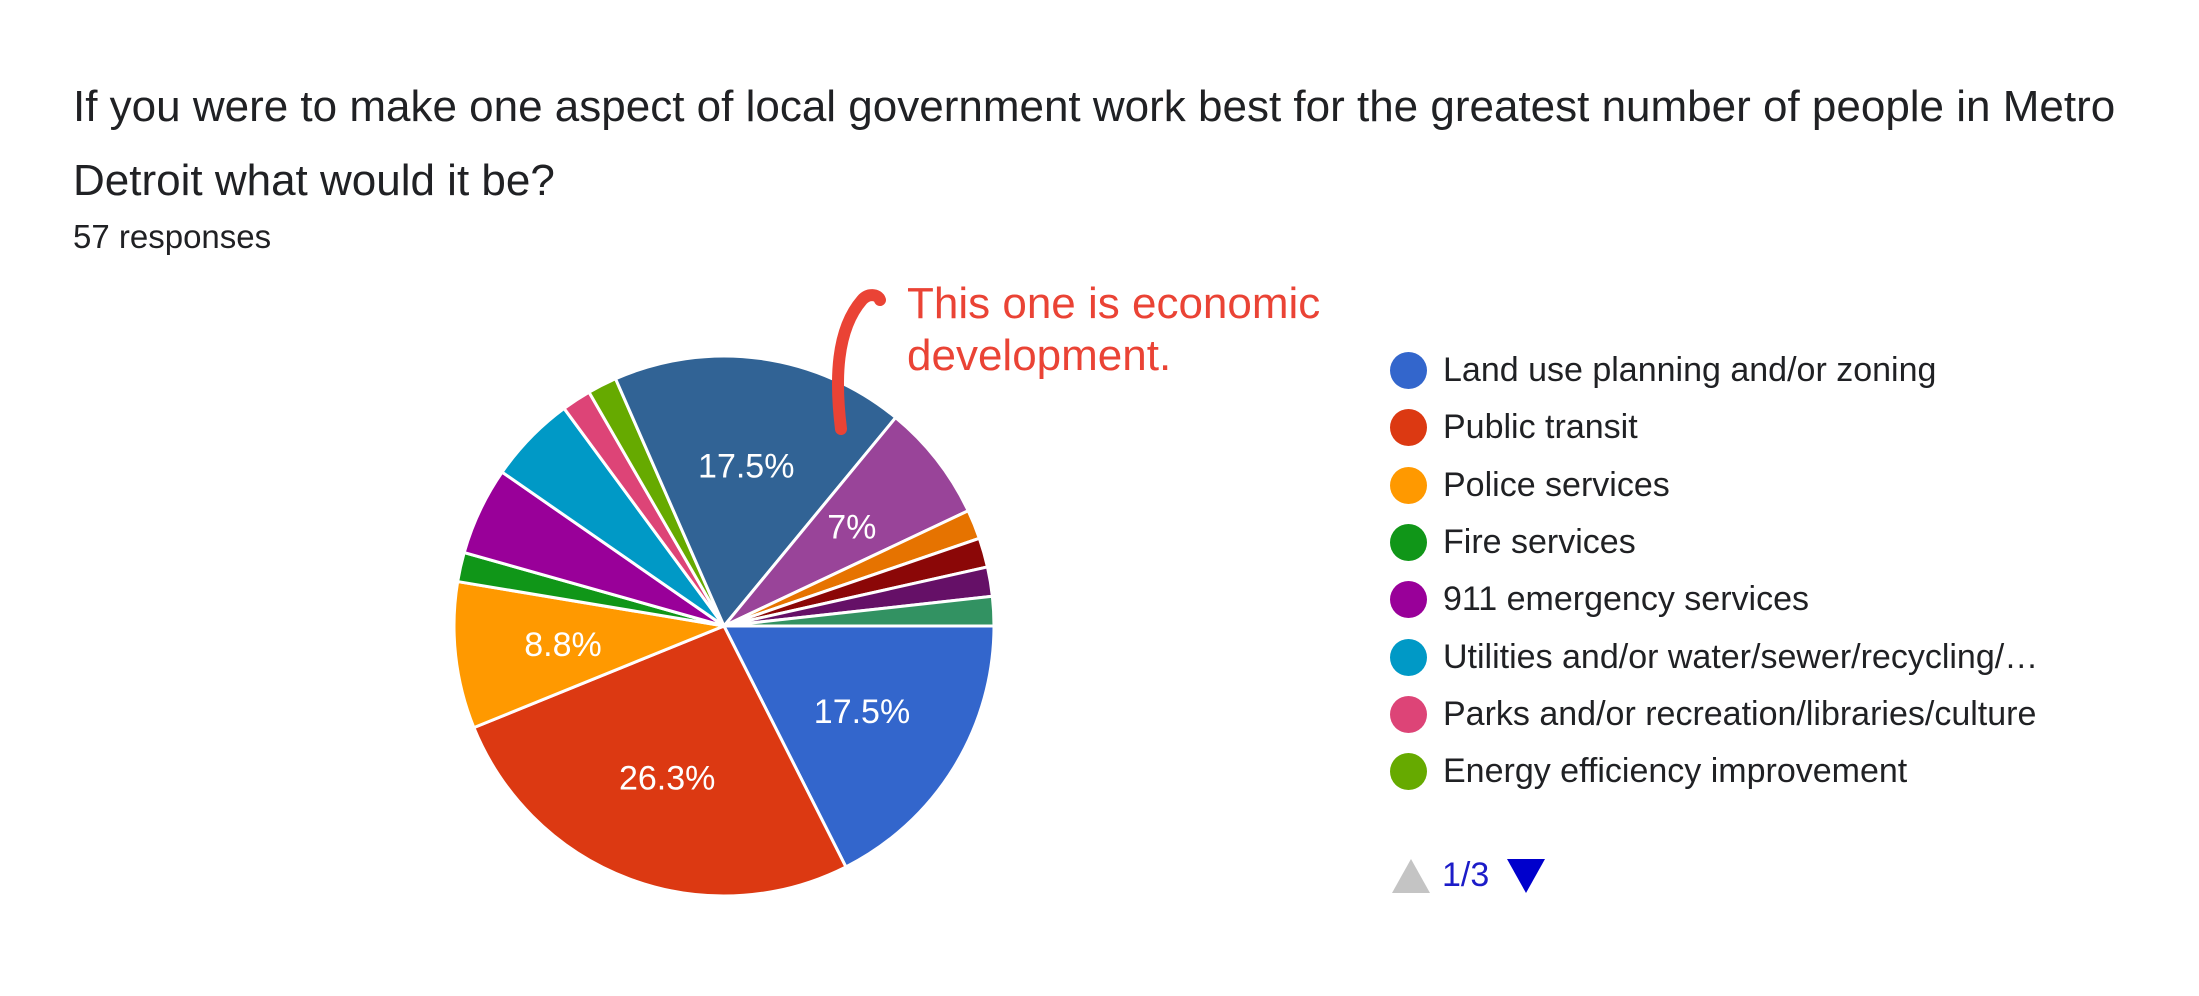 This screenshot has width=2199, height=996. I want to click on annotation-line-1: This one is economic, so click(1113, 303).